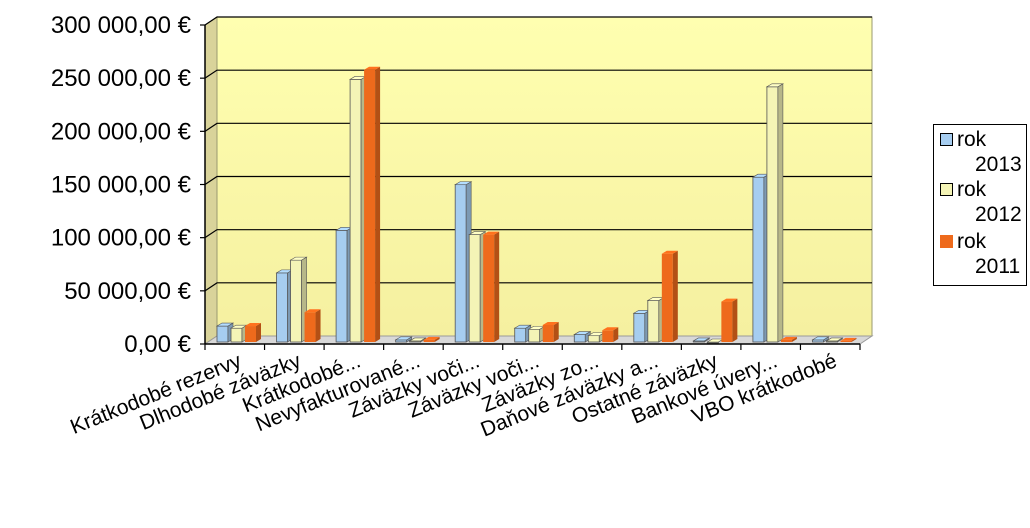  What do you see at coordinates (992, 202) in the screenshot?
I see `legend-label-2012: rok 2012` at bounding box center [992, 202].